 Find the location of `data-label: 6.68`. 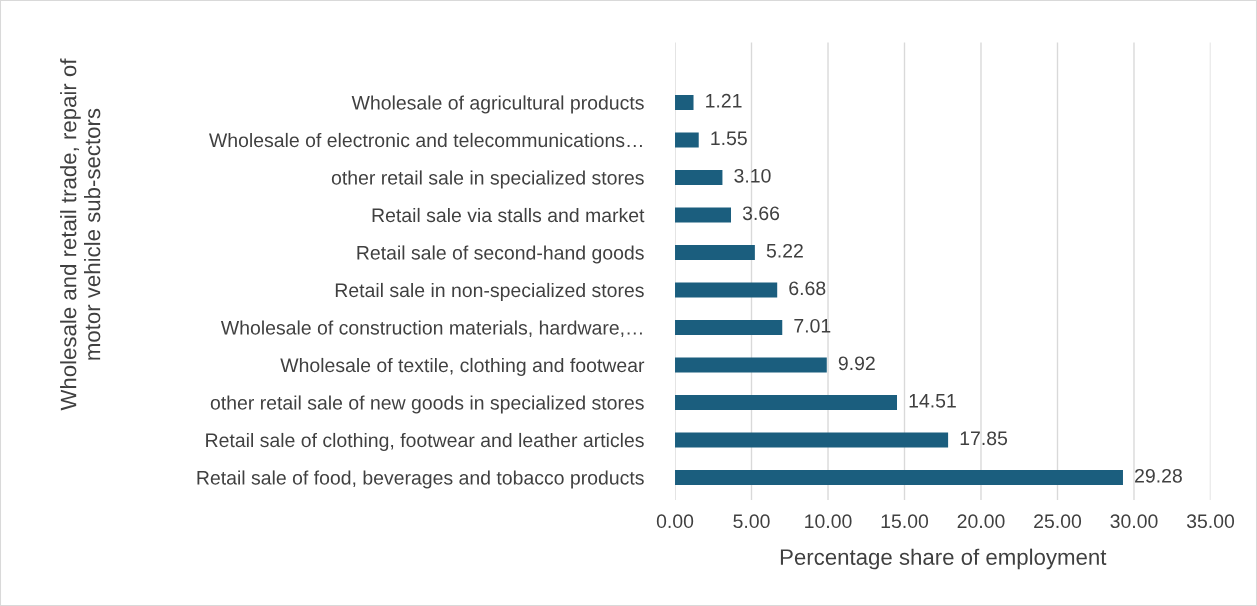

data-label: 6.68 is located at coordinates (807, 288).